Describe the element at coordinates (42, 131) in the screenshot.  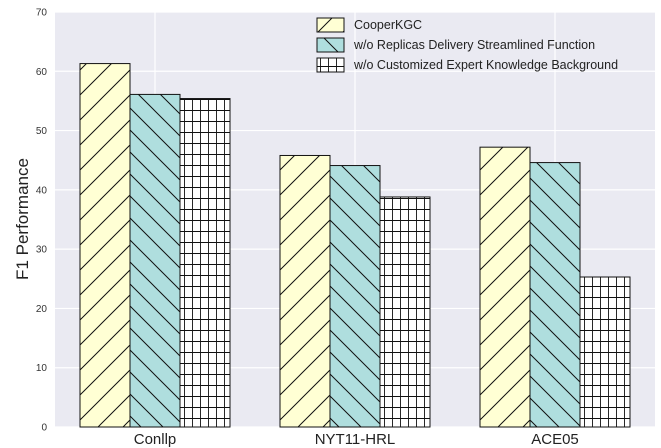
I see `y-tick-label: 50` at that location.